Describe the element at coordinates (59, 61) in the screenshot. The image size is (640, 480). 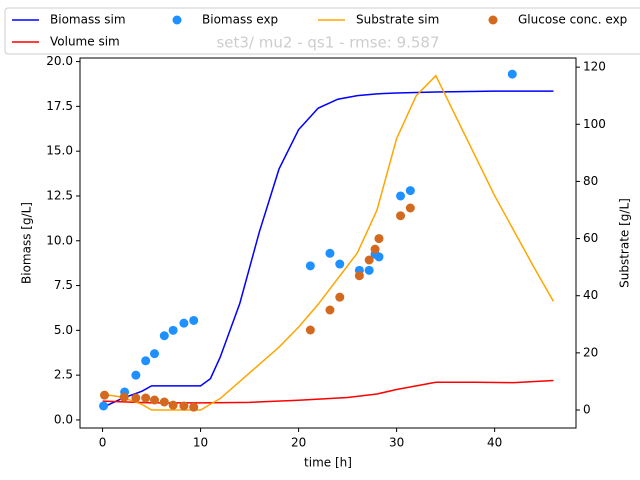
I see `y-tick-label: 20.0` at that location.